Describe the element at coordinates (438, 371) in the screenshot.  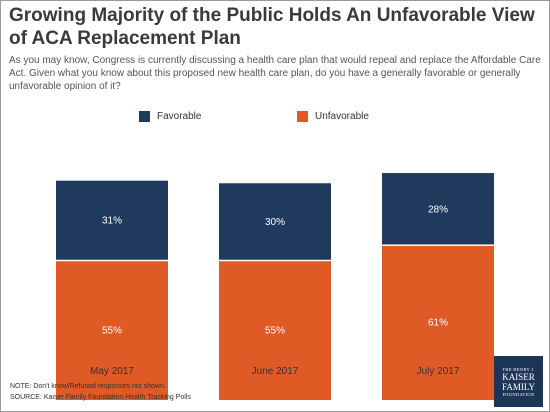
I see `category-label-2: July 2017` at that location.